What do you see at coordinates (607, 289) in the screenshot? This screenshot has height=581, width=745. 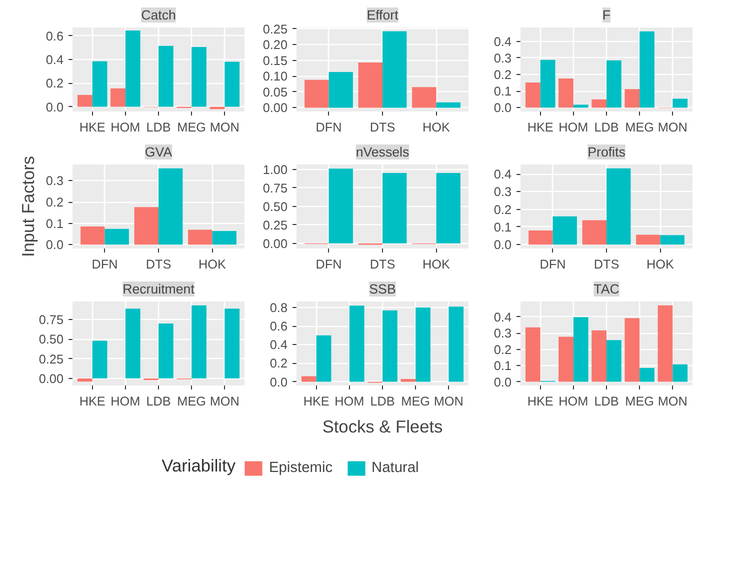 I see `chart-title: TAC` at bounding box center [607, 289].